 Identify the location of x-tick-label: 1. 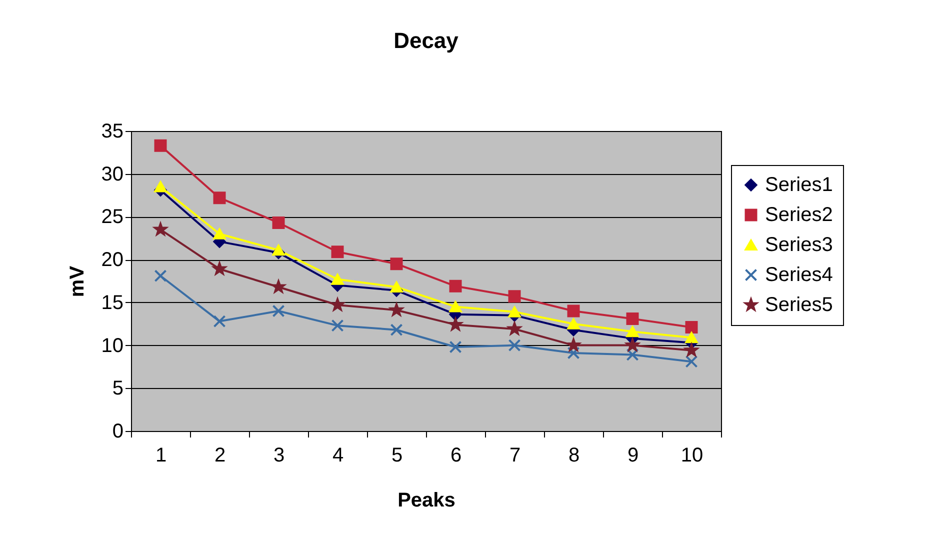
(161, 455).